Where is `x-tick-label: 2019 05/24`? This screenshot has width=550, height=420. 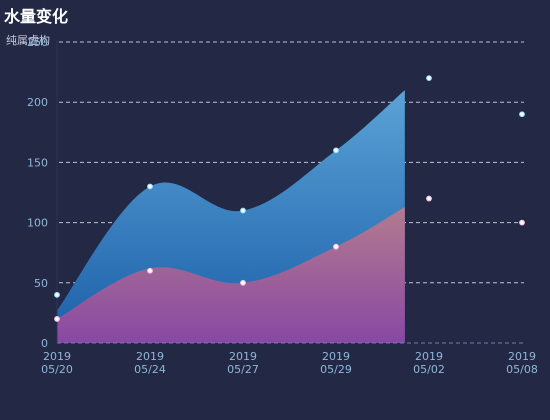 x-tick-label: 2019 05/24 is located at coordinates (150, 363).